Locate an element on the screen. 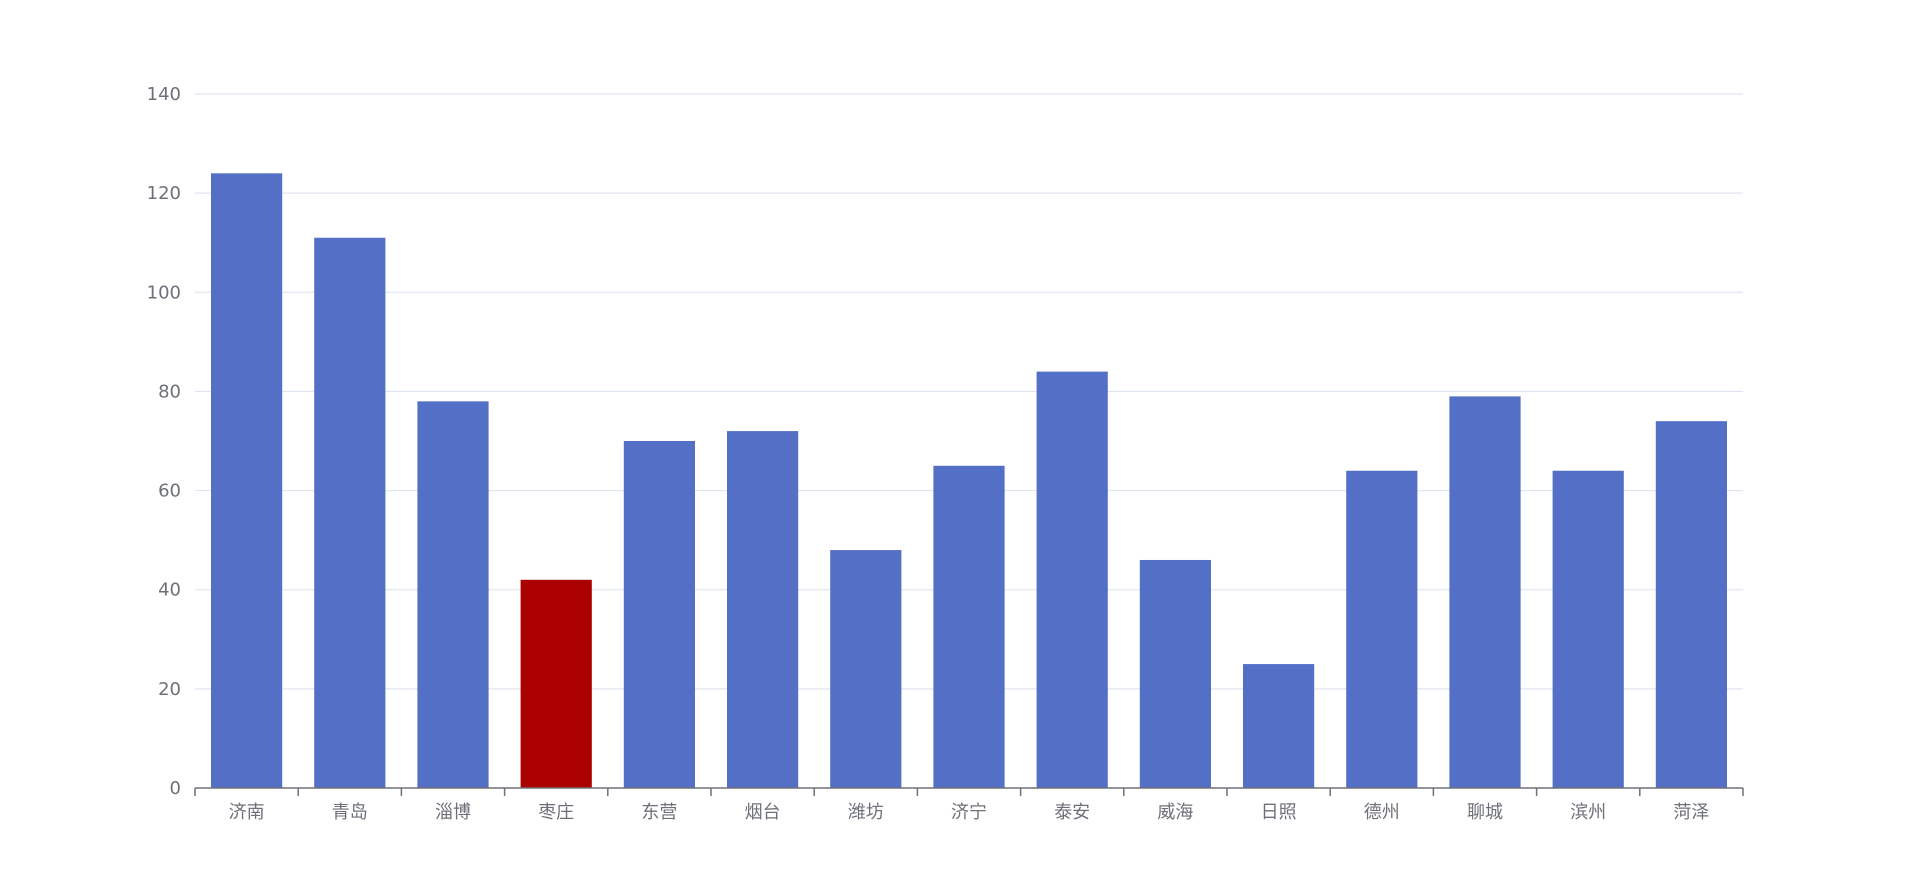 The image size is (1920, 896). x-tick-label: 枣庄 is located at coordinates (556, 812).